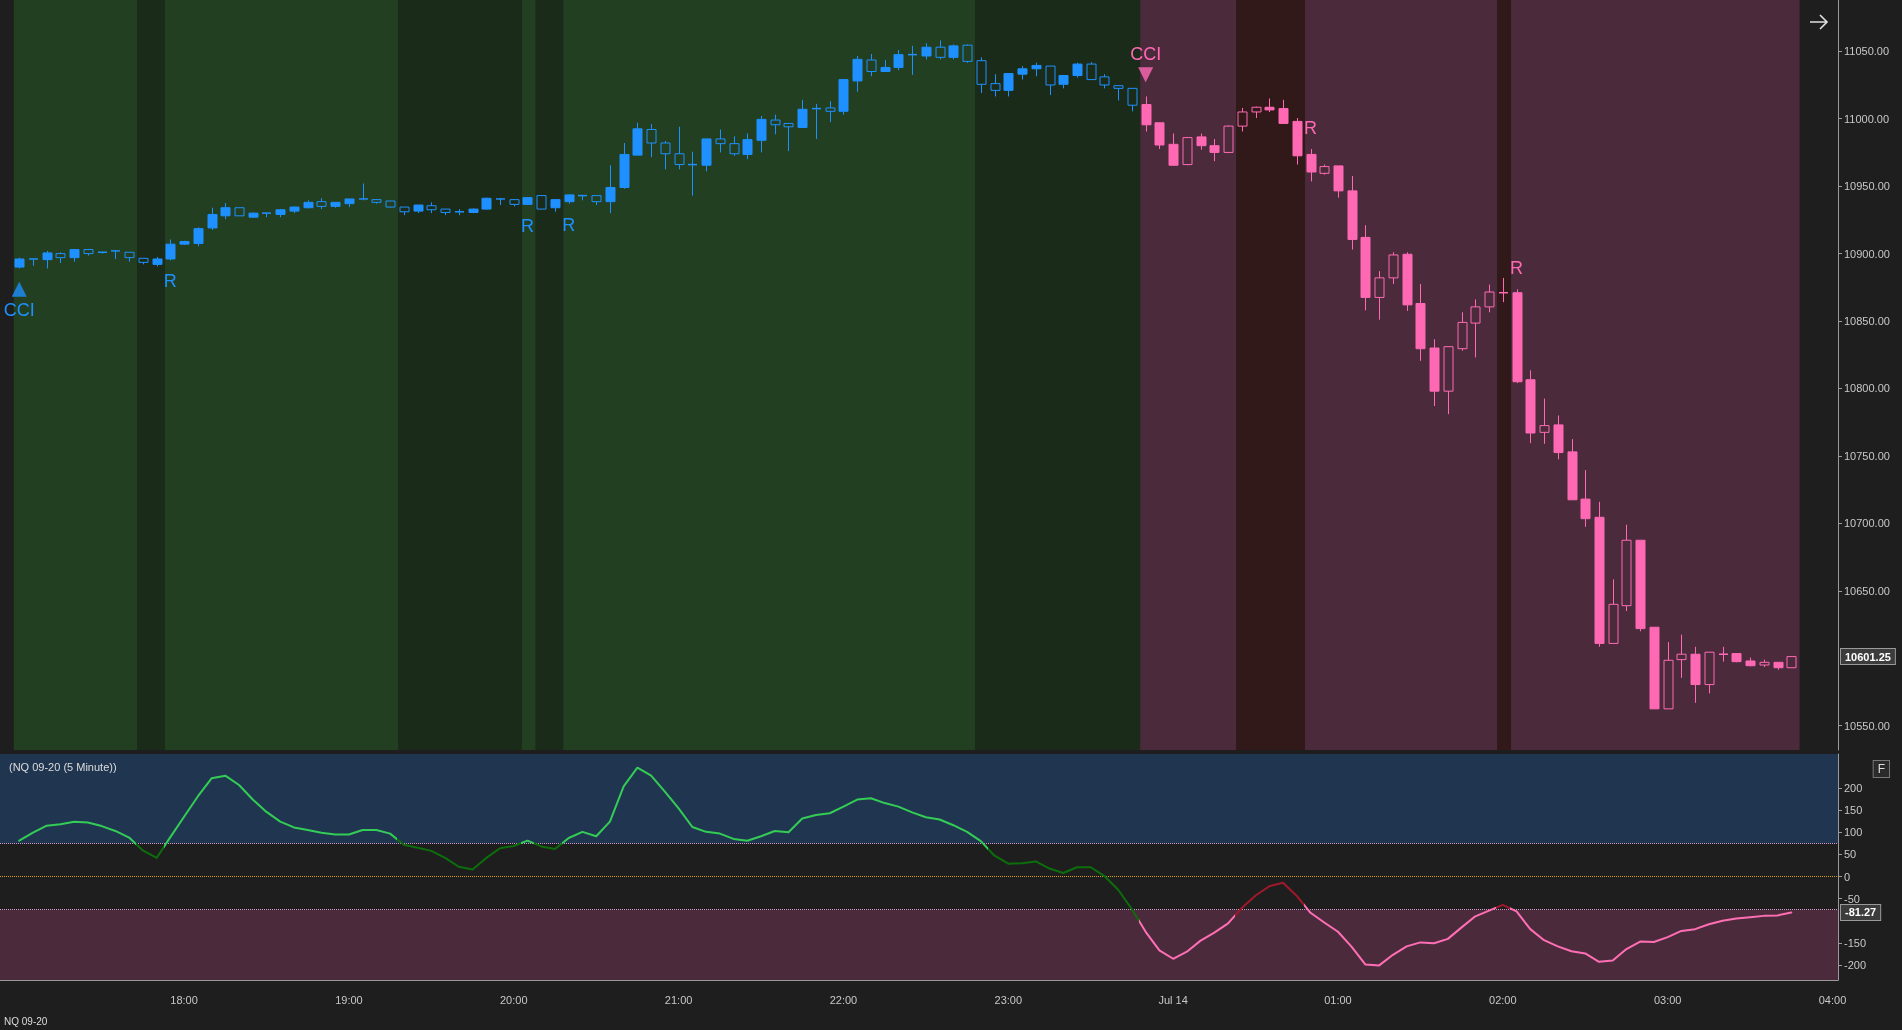 The width and height of the screenshot is (1902, 1030). Describe the element at coordinates (1867, 455) in the screenshot. I see `y-tick-label: 10750.00` at that location.